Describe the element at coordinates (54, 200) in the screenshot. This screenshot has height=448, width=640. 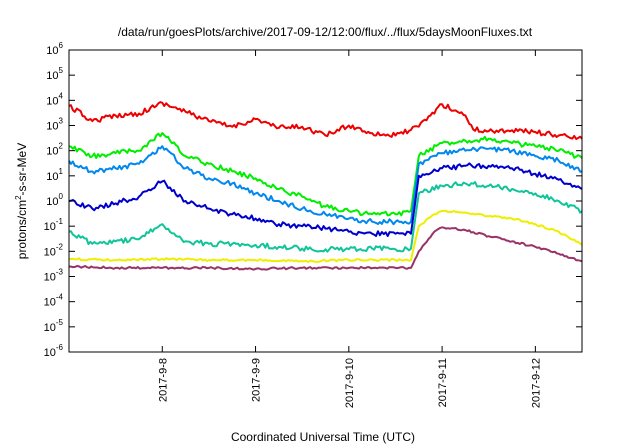
I see `y-tick-label: 10⁰` at that location.